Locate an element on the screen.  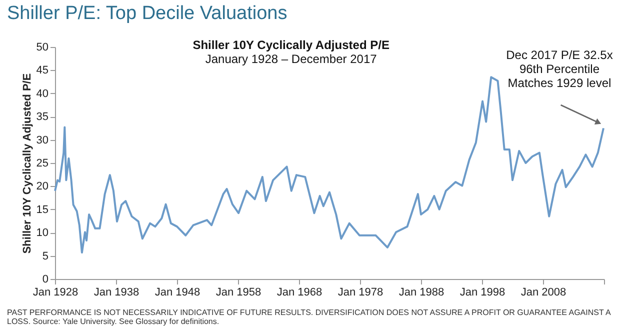
x-tick-label: Jan 1938 is located at coordinates (117, 292).